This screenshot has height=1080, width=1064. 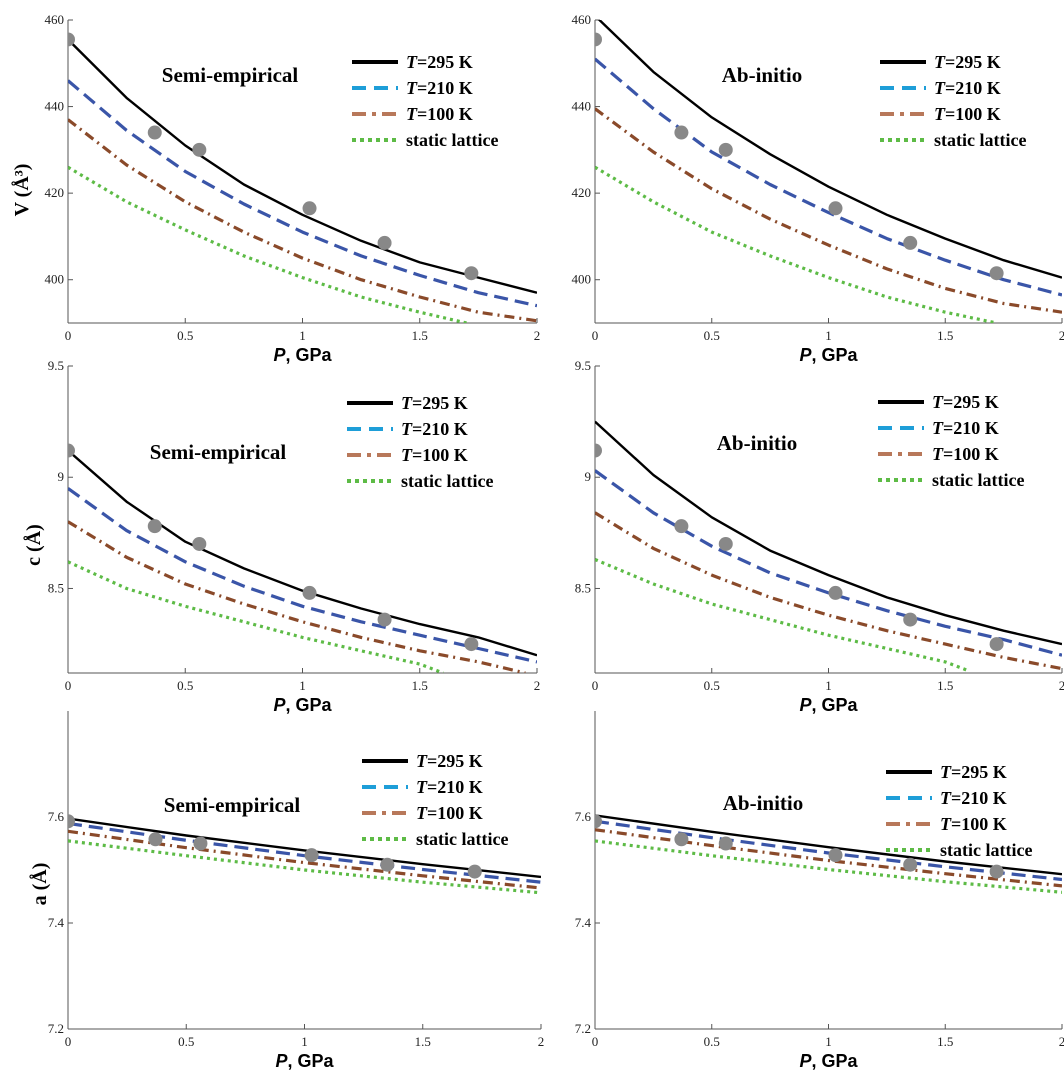 I want to click on chart-title: Ab-initio, so click(x=762, y=75).